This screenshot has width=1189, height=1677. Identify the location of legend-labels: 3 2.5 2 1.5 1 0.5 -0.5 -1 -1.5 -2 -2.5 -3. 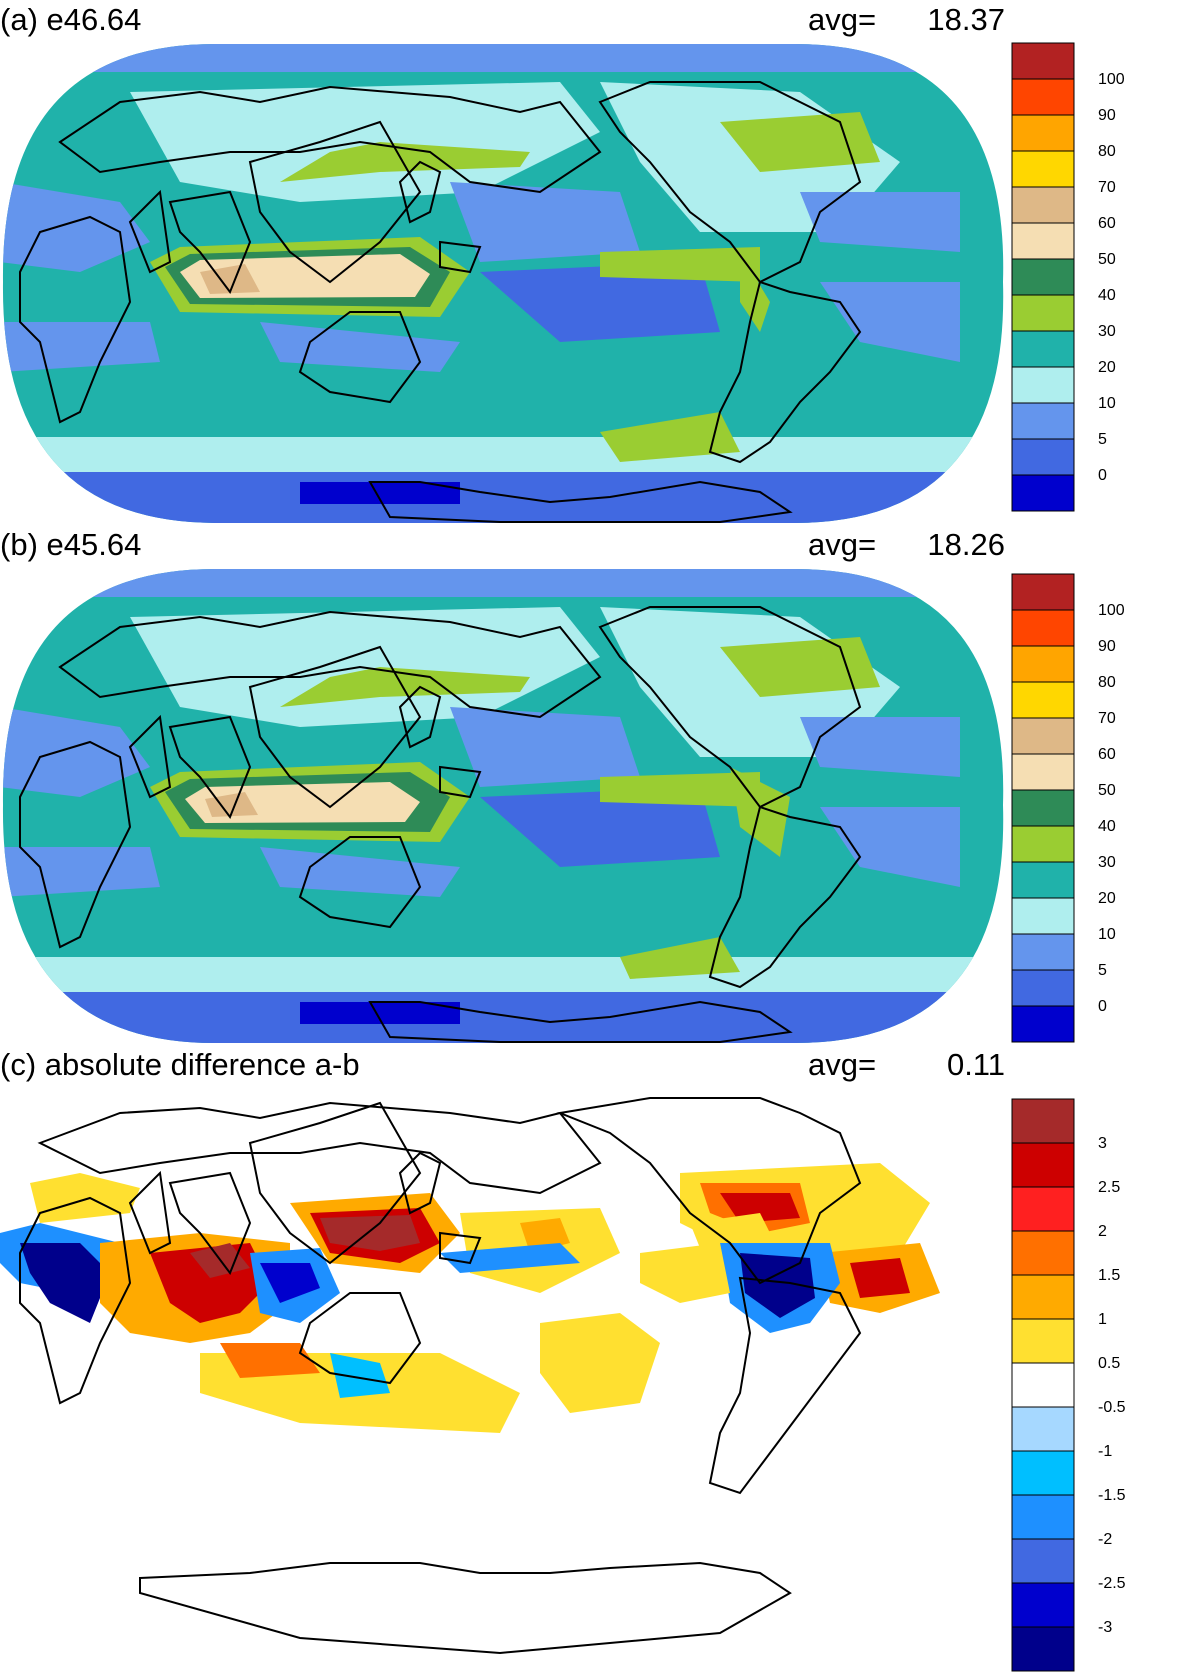
(1112, 1385).